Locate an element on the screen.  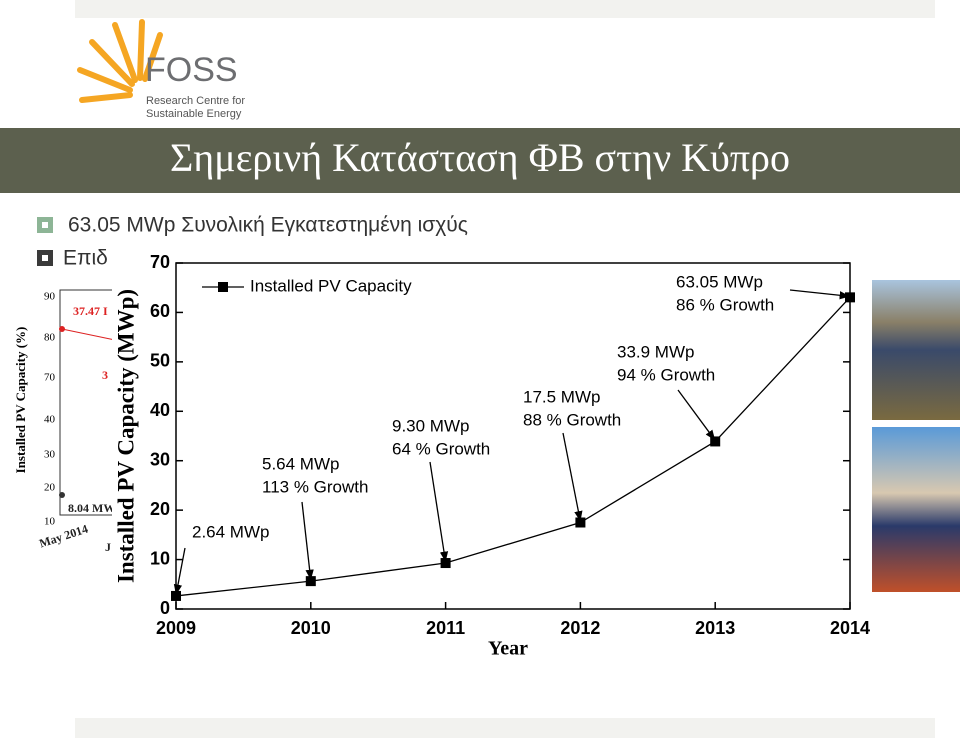
annotation: 5.64 MWp is located at coordinates (300, 463).